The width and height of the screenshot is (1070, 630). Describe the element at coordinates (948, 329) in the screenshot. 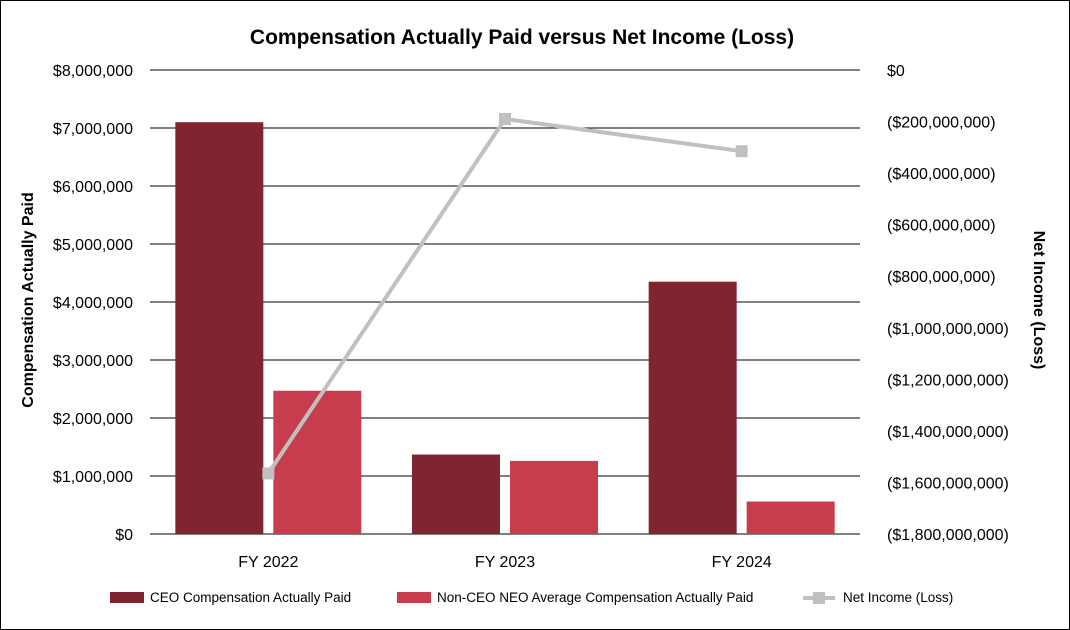

I see `right-tick-label: ($1,000,000,000)` at that location.